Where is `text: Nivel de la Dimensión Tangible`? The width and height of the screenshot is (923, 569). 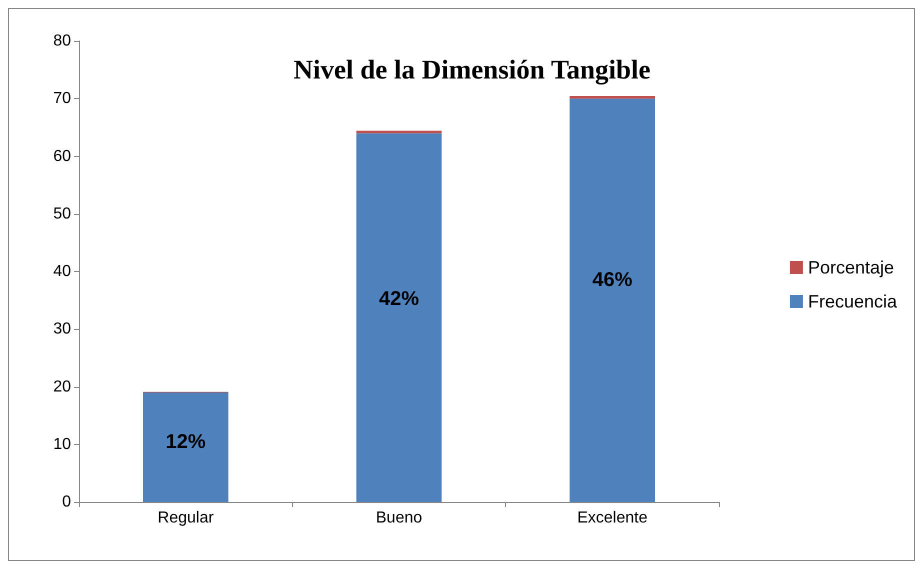 text: Nivel de la Dimensión Tangible is located at coordinates (472, 69).